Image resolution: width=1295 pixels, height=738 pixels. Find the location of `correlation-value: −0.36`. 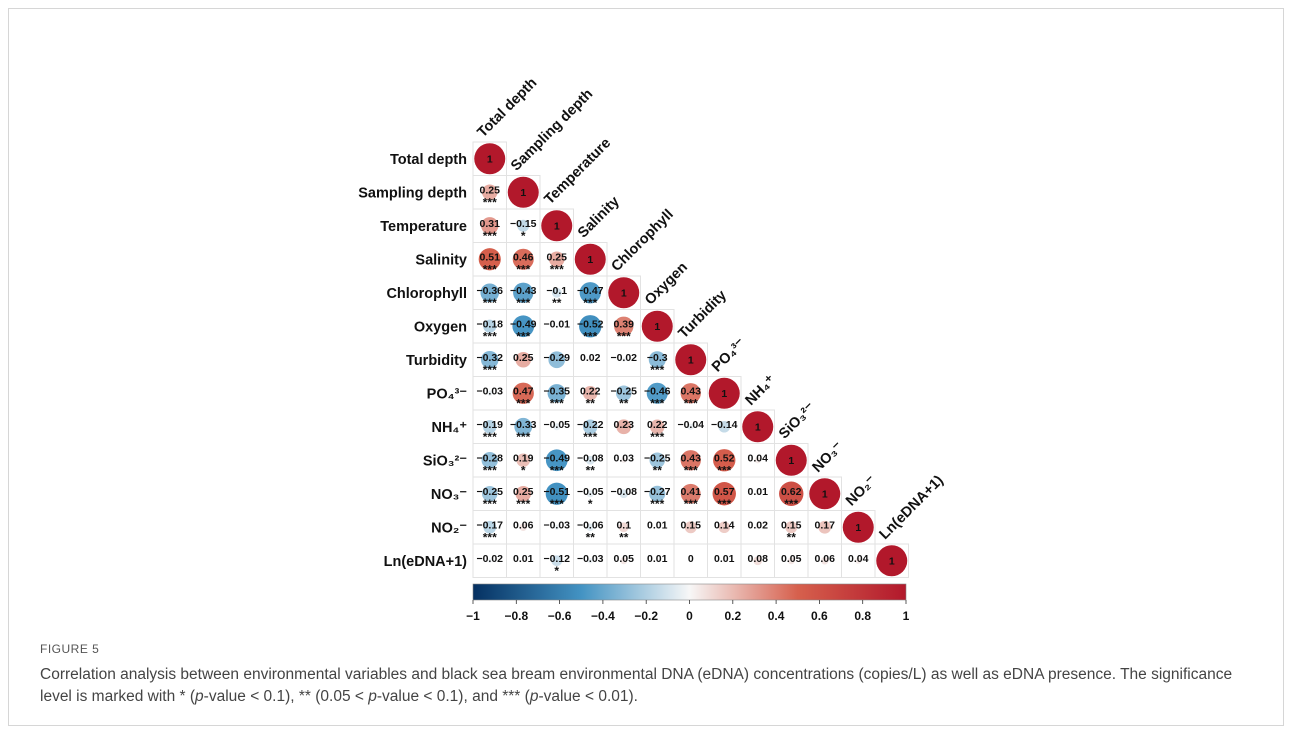

correlation-value: −0.36 is located at coordinates (489, 291).